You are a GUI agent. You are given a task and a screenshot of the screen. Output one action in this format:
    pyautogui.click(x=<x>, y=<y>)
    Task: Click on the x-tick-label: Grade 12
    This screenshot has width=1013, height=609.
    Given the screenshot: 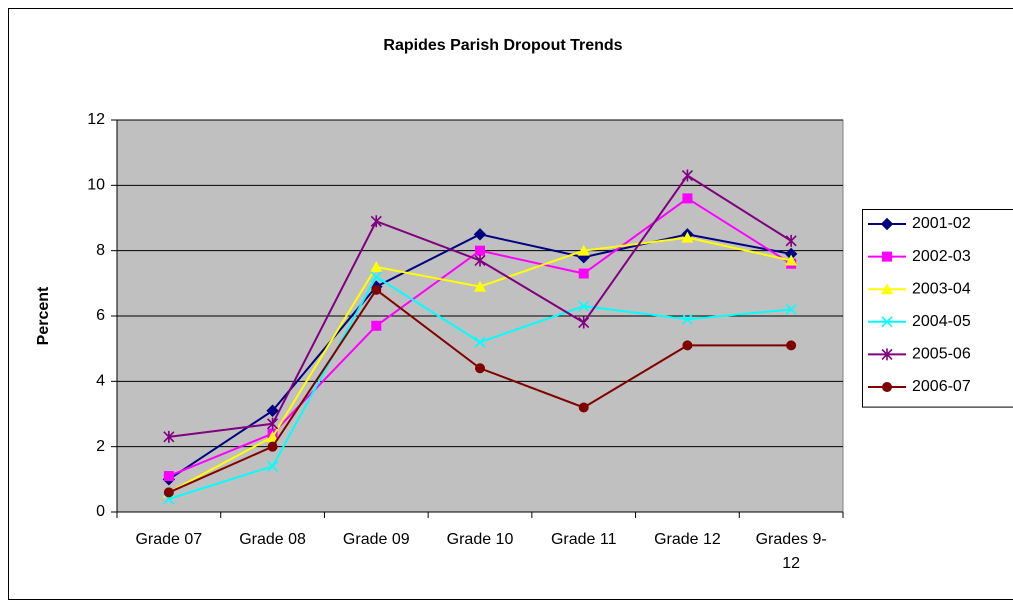 What is the action you would take?
    pyautogui.click(x=687, y=539)
    